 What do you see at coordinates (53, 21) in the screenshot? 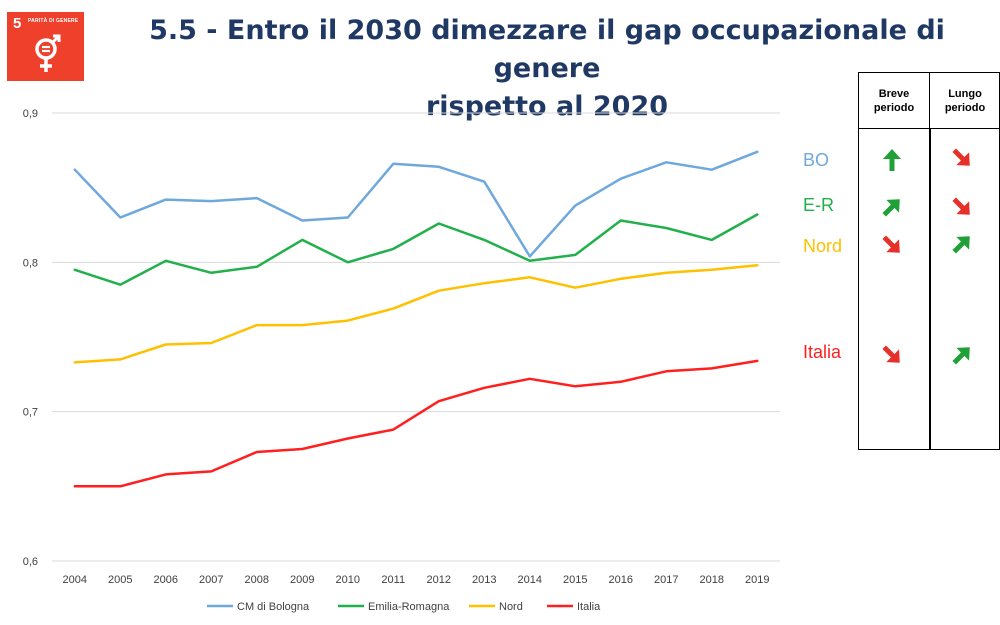
I see `sdg-goal-name: PARITÀ DI GENERE` at bounding box center [53, 21].